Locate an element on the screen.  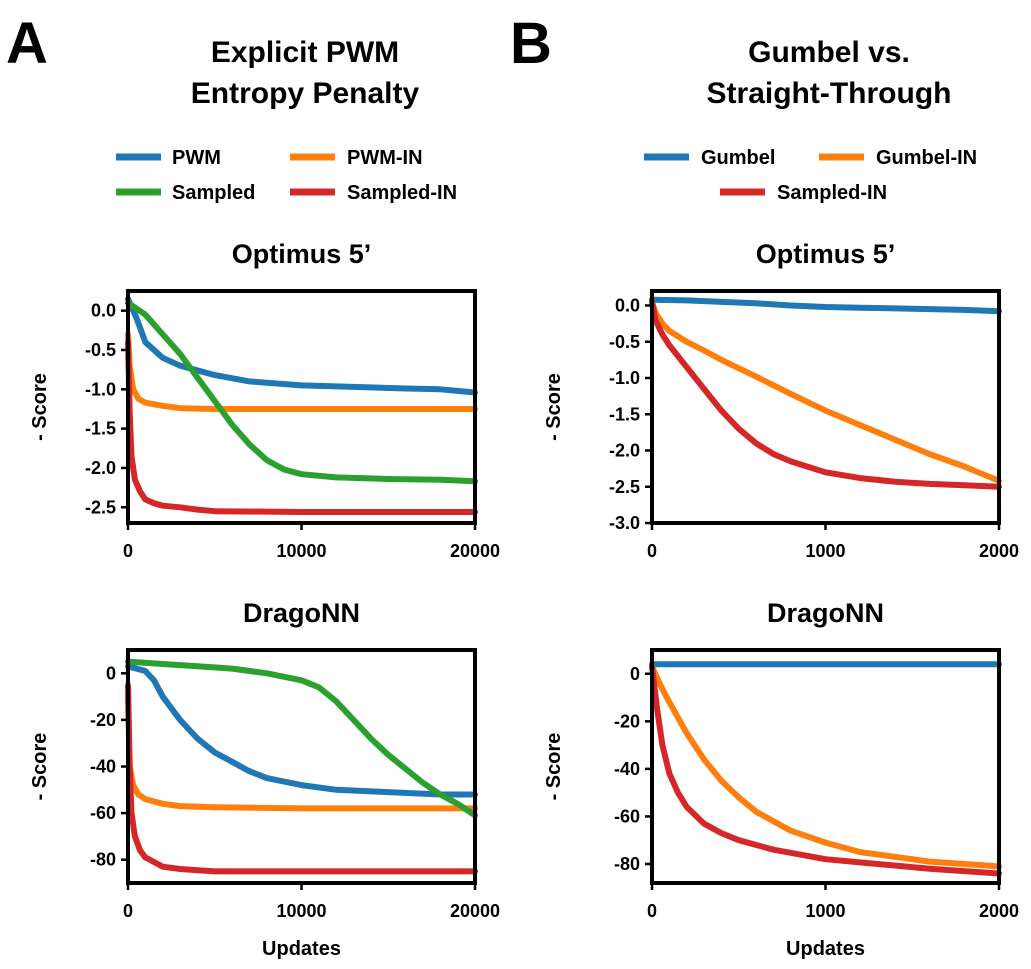
legend-label-sampled: Sampled is located at coordinates (213, 193).